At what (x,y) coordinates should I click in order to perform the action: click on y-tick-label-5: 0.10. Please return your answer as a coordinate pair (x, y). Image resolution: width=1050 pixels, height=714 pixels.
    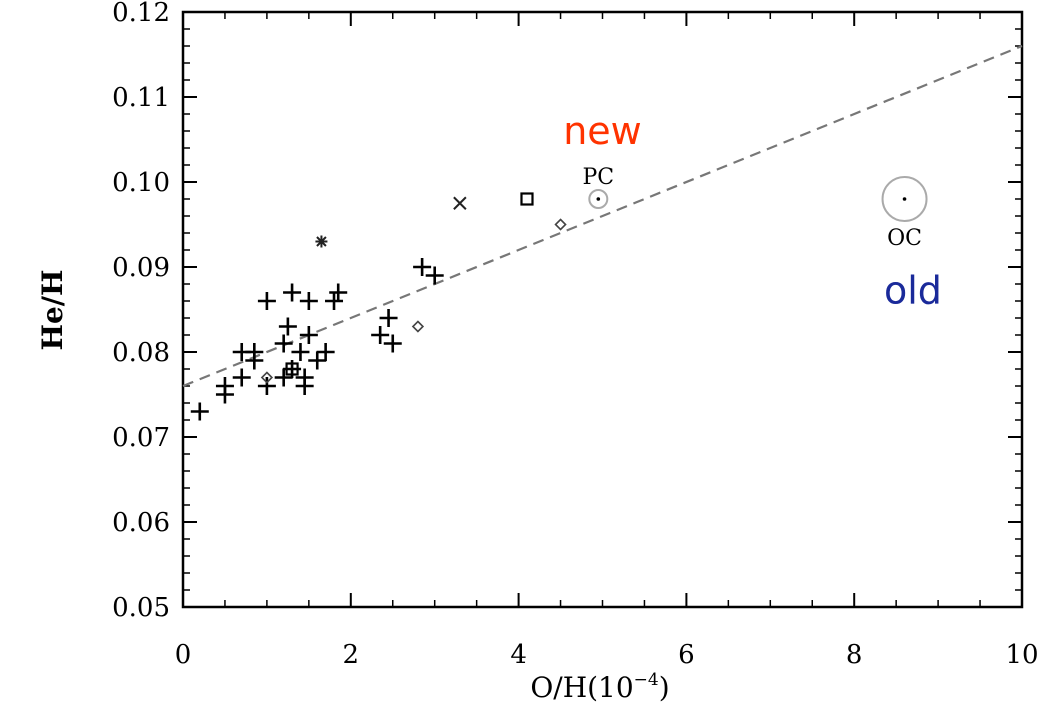
    Looking at the image, I should click on (141, 183).